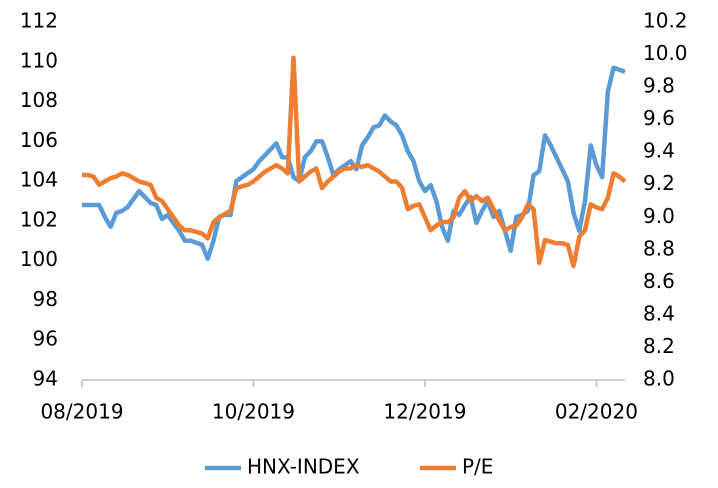 Image resolution: width=718 pixels, height=488 pixels. What do you see at coordinates (253, 412) in the screenshot?
I see `x-tick-label: 10/2019` at bounding box center [253, 412].